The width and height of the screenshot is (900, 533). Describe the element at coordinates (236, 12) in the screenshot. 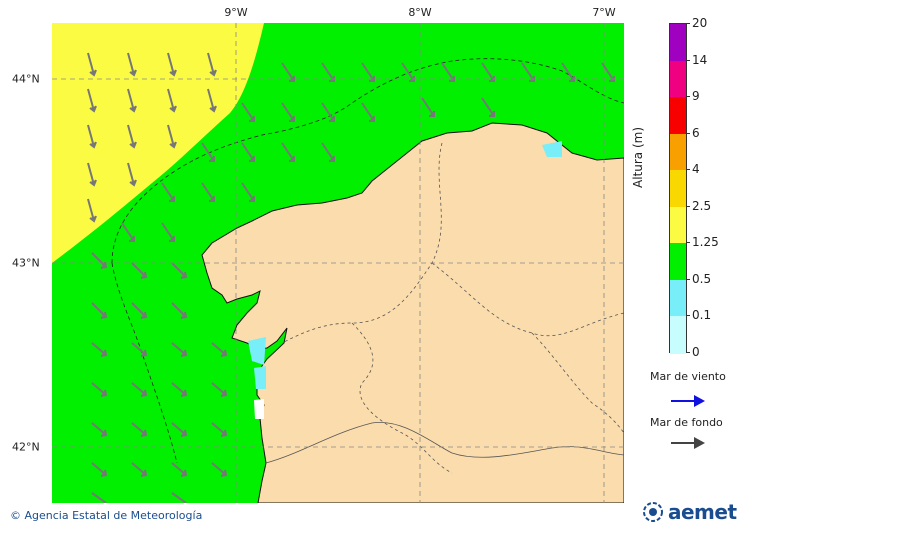

I see `longitude-label: 9°W` at that location.